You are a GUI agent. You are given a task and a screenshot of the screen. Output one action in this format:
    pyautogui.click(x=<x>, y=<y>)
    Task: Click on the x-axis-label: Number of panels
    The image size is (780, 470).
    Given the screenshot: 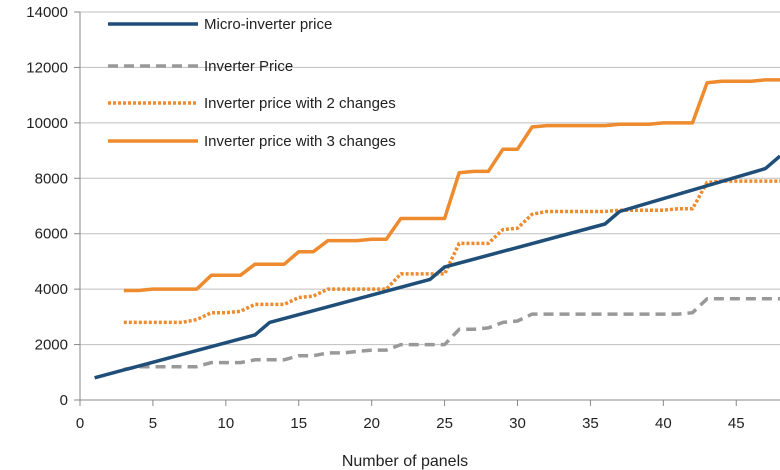 What is the action you would take?
    pyautogui.click(x=405, y=461)
    